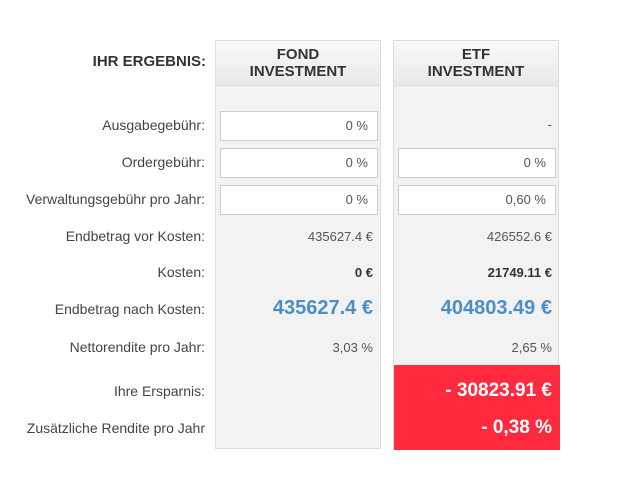 The image size is (632, 495). What do you see at coordinates (299, 200) in the screenshot?
I see `fond-verwaltungsgebuehr-input: 0 %` at bounding box center [299, 200].